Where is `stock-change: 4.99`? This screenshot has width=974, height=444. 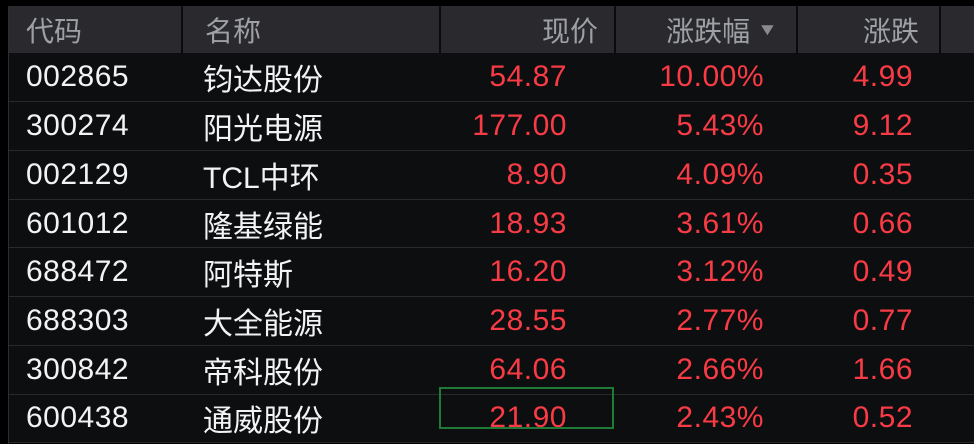 stock-change: 4.99 is located at coordinates (882, 76).